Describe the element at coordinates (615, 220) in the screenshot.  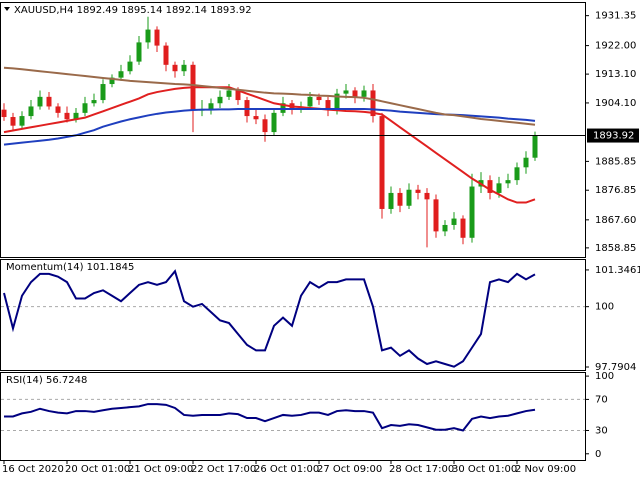
I see `y-tick-label: 1867.60` at that location.